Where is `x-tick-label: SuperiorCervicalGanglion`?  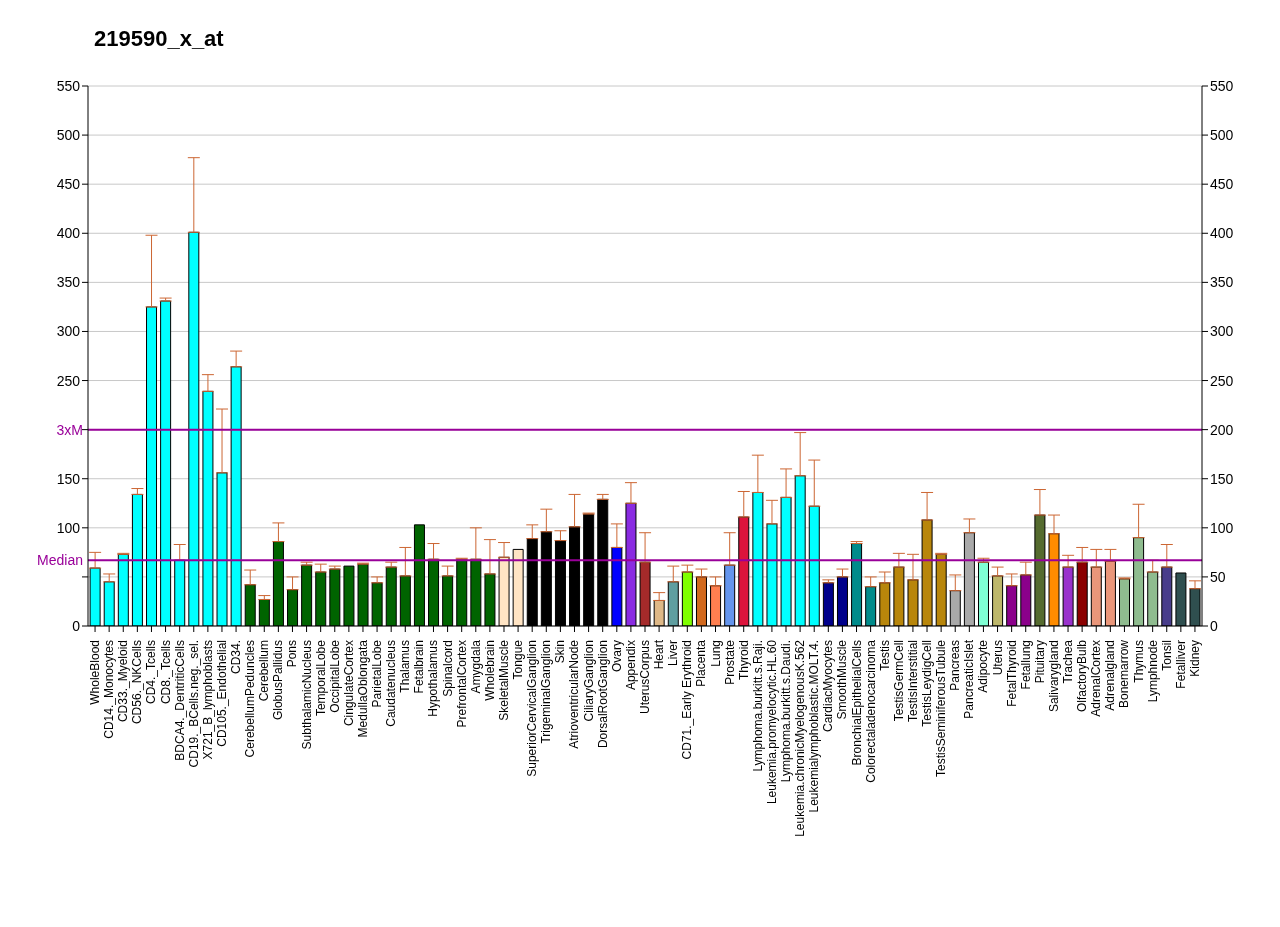 x-tick-label: SuperiorCervicalGanglion is located at coordinates (532, 708).